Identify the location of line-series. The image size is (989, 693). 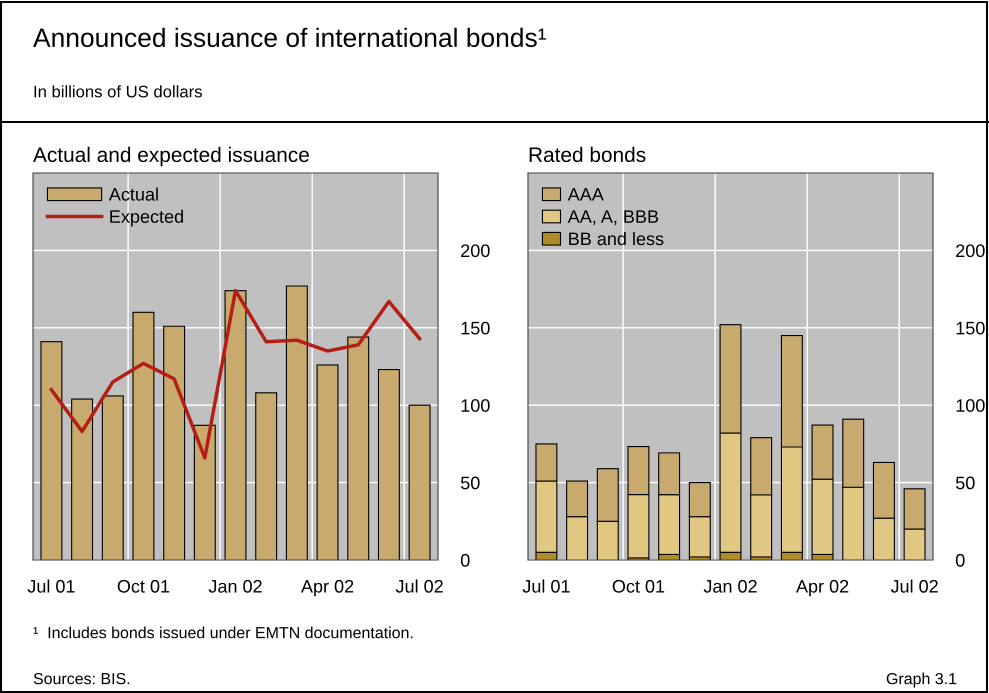
(236, 374).